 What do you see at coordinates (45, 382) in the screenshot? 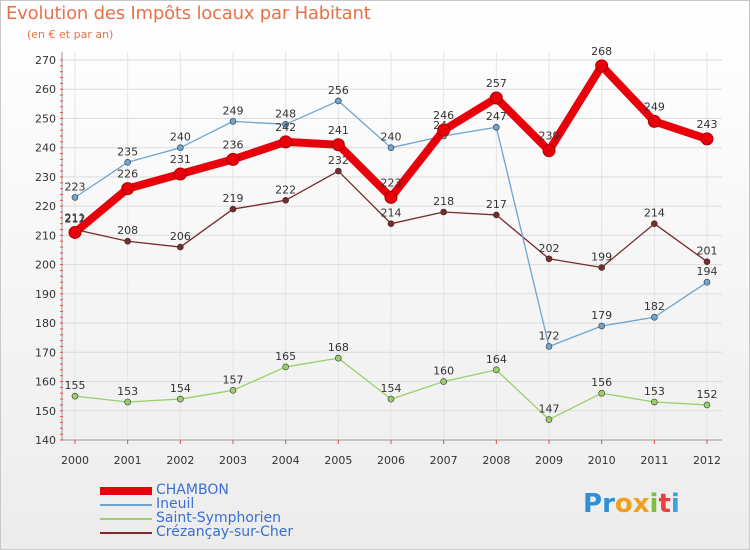
I see `y-tick-label: 160` at bounding box center [45, 382].